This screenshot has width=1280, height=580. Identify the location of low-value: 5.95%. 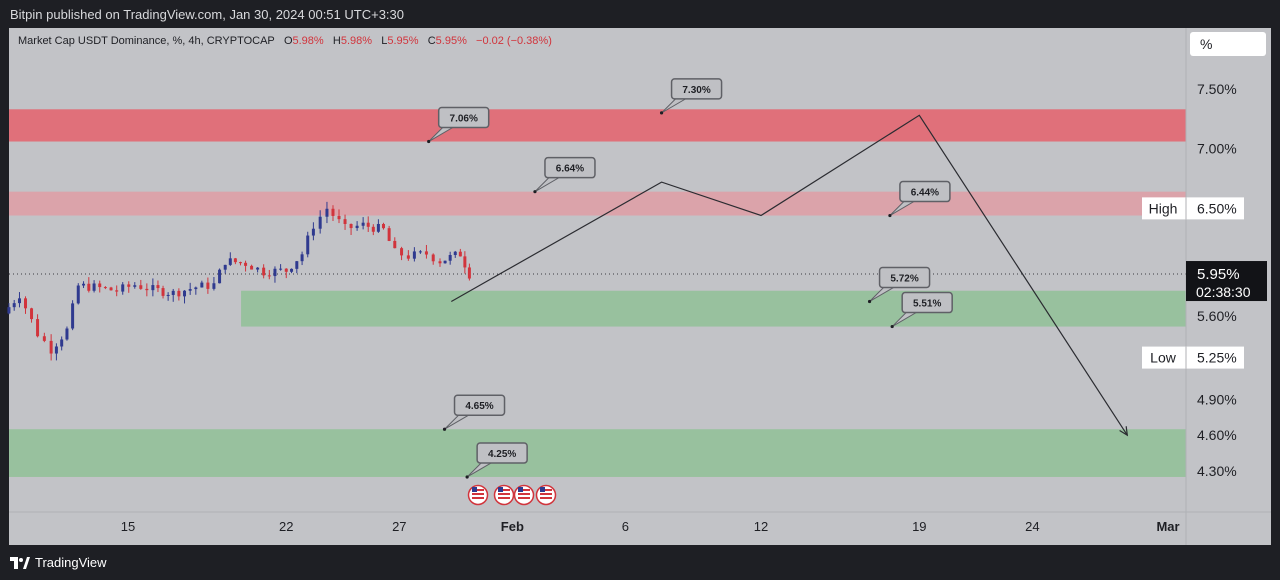
(403, 41).